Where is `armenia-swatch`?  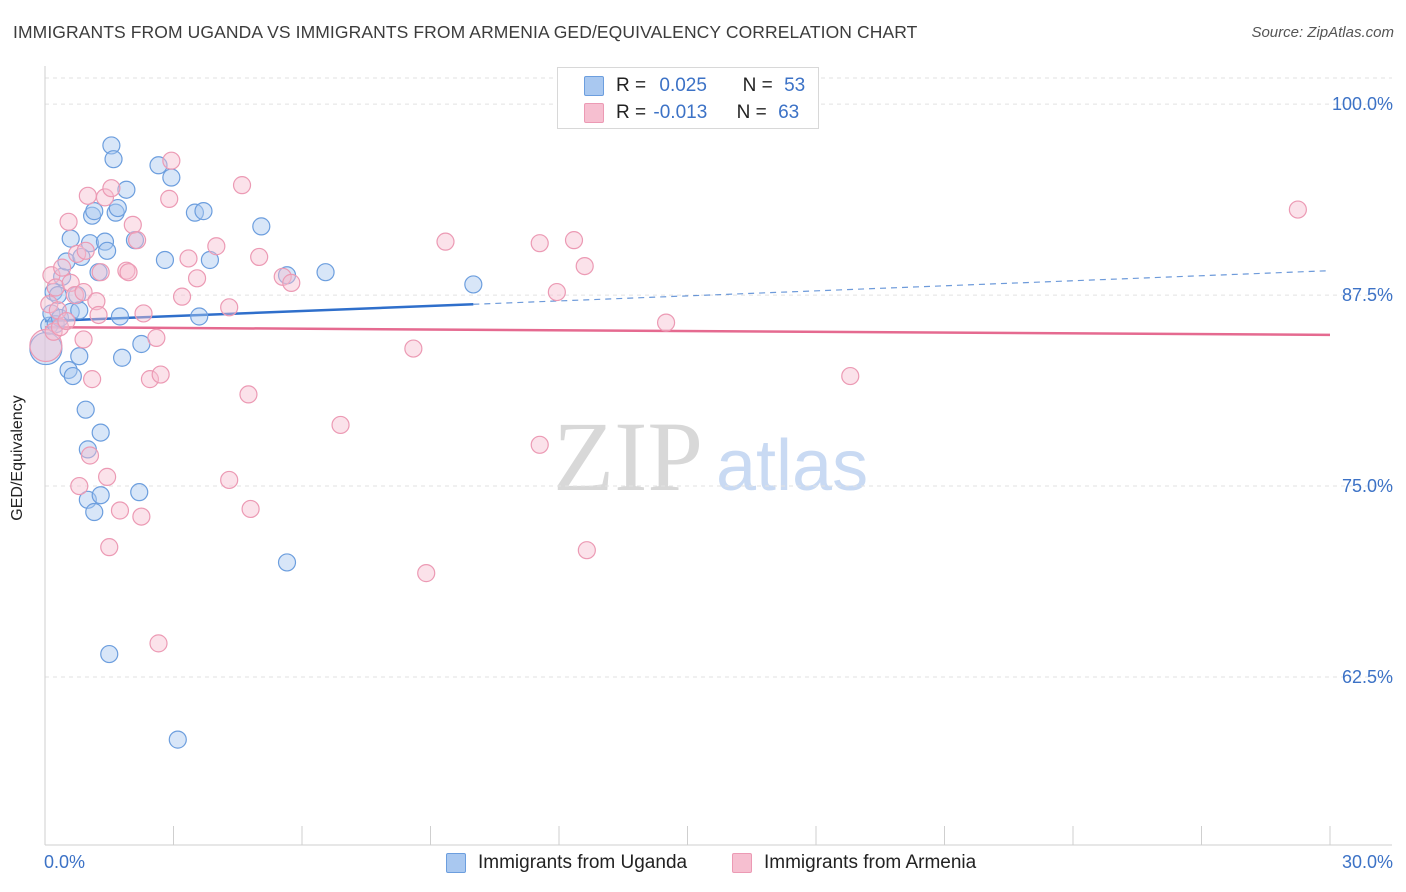
armenia-swatch is located at coordinates (594, 113).